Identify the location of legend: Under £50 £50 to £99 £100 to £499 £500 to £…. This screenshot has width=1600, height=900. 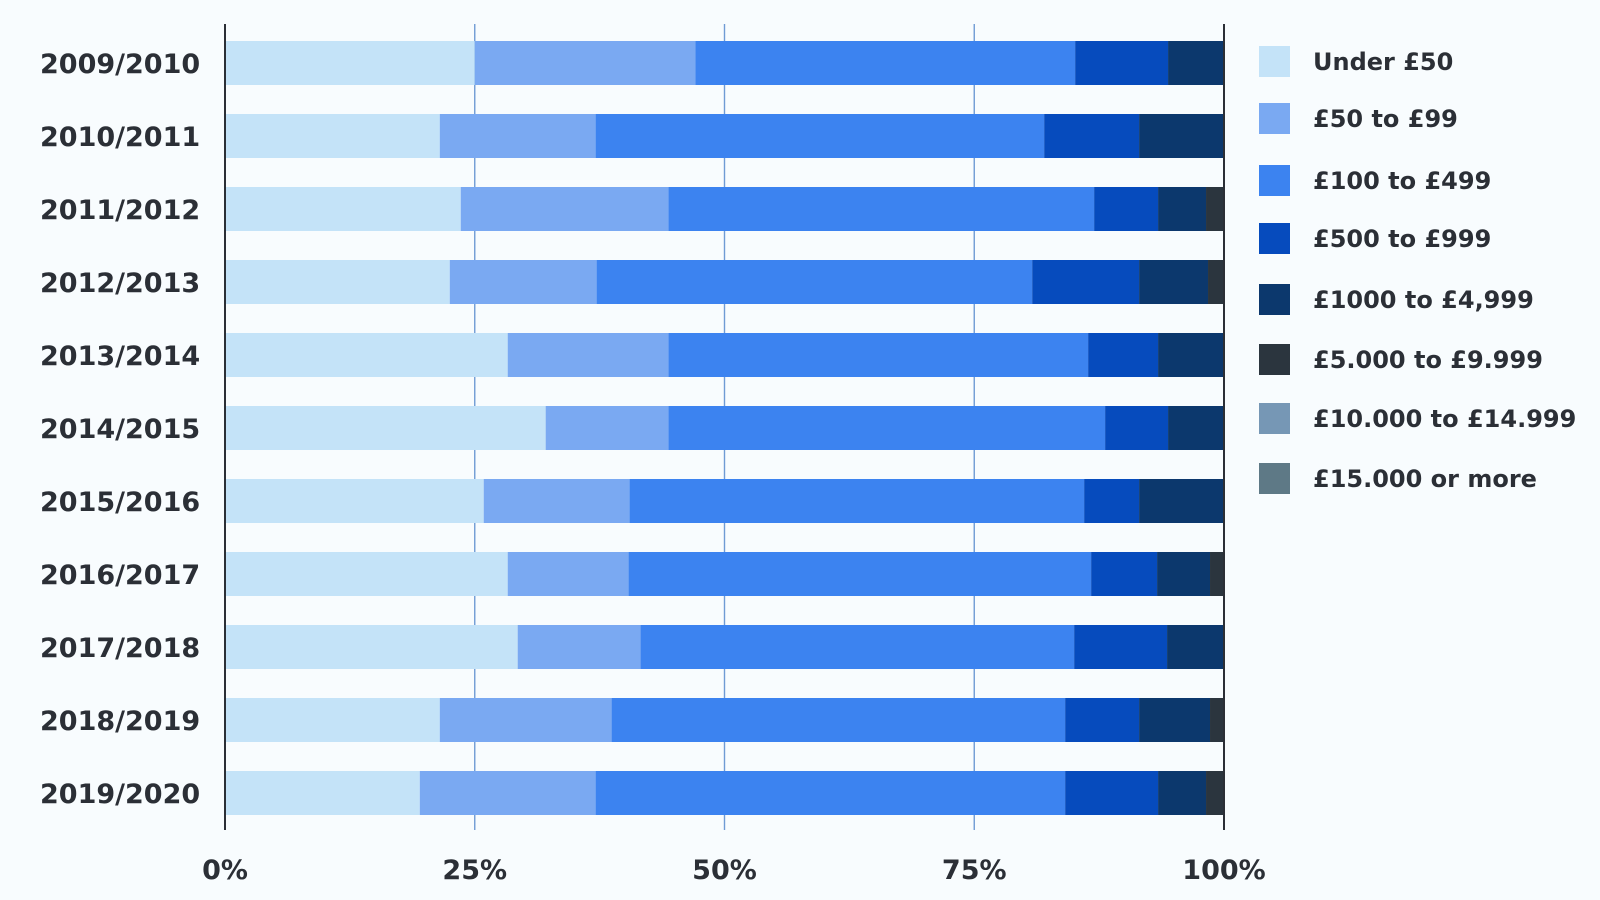
(1417, 270).